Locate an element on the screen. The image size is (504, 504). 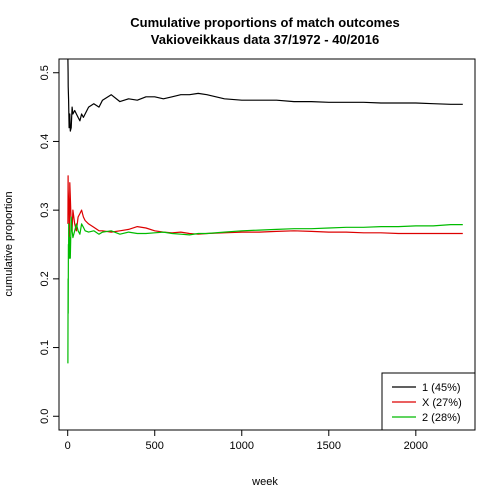
x-tick-label: 2000 is located at coordinates (416, 446).